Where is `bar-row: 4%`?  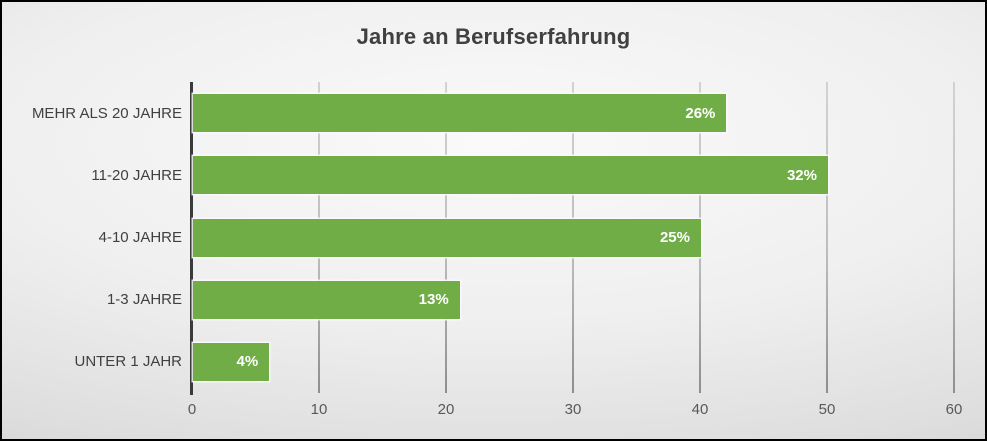 bar-row: 4% is located at coordinates (574, 362).